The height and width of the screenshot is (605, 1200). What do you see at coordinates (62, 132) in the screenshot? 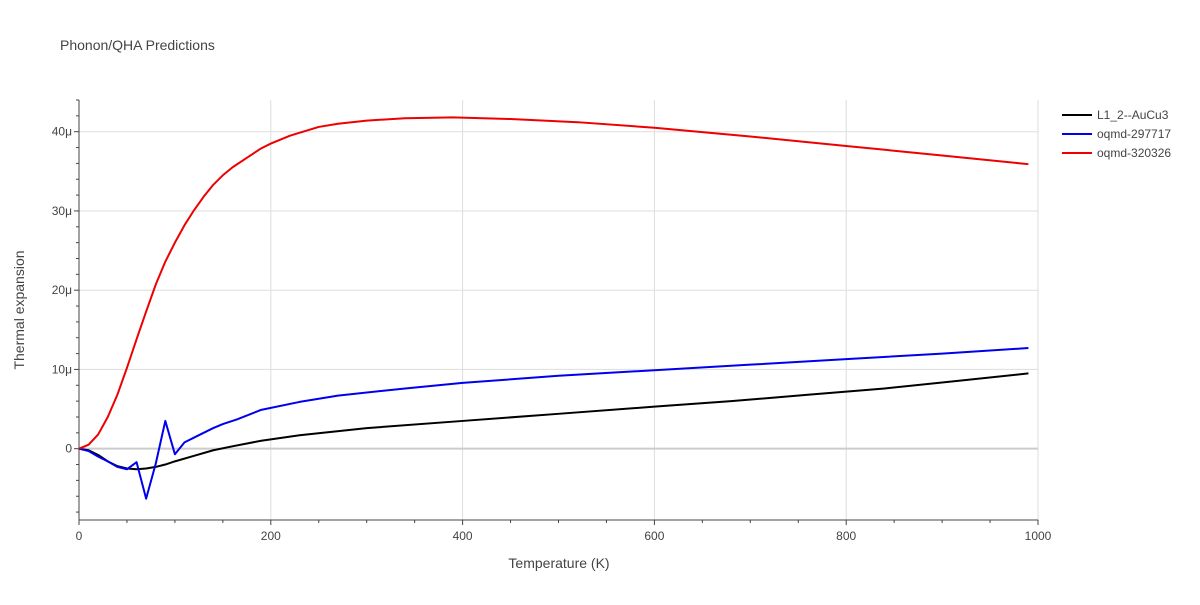
I see `y-tick-label: 40μ` at bounding box center [62, 132].